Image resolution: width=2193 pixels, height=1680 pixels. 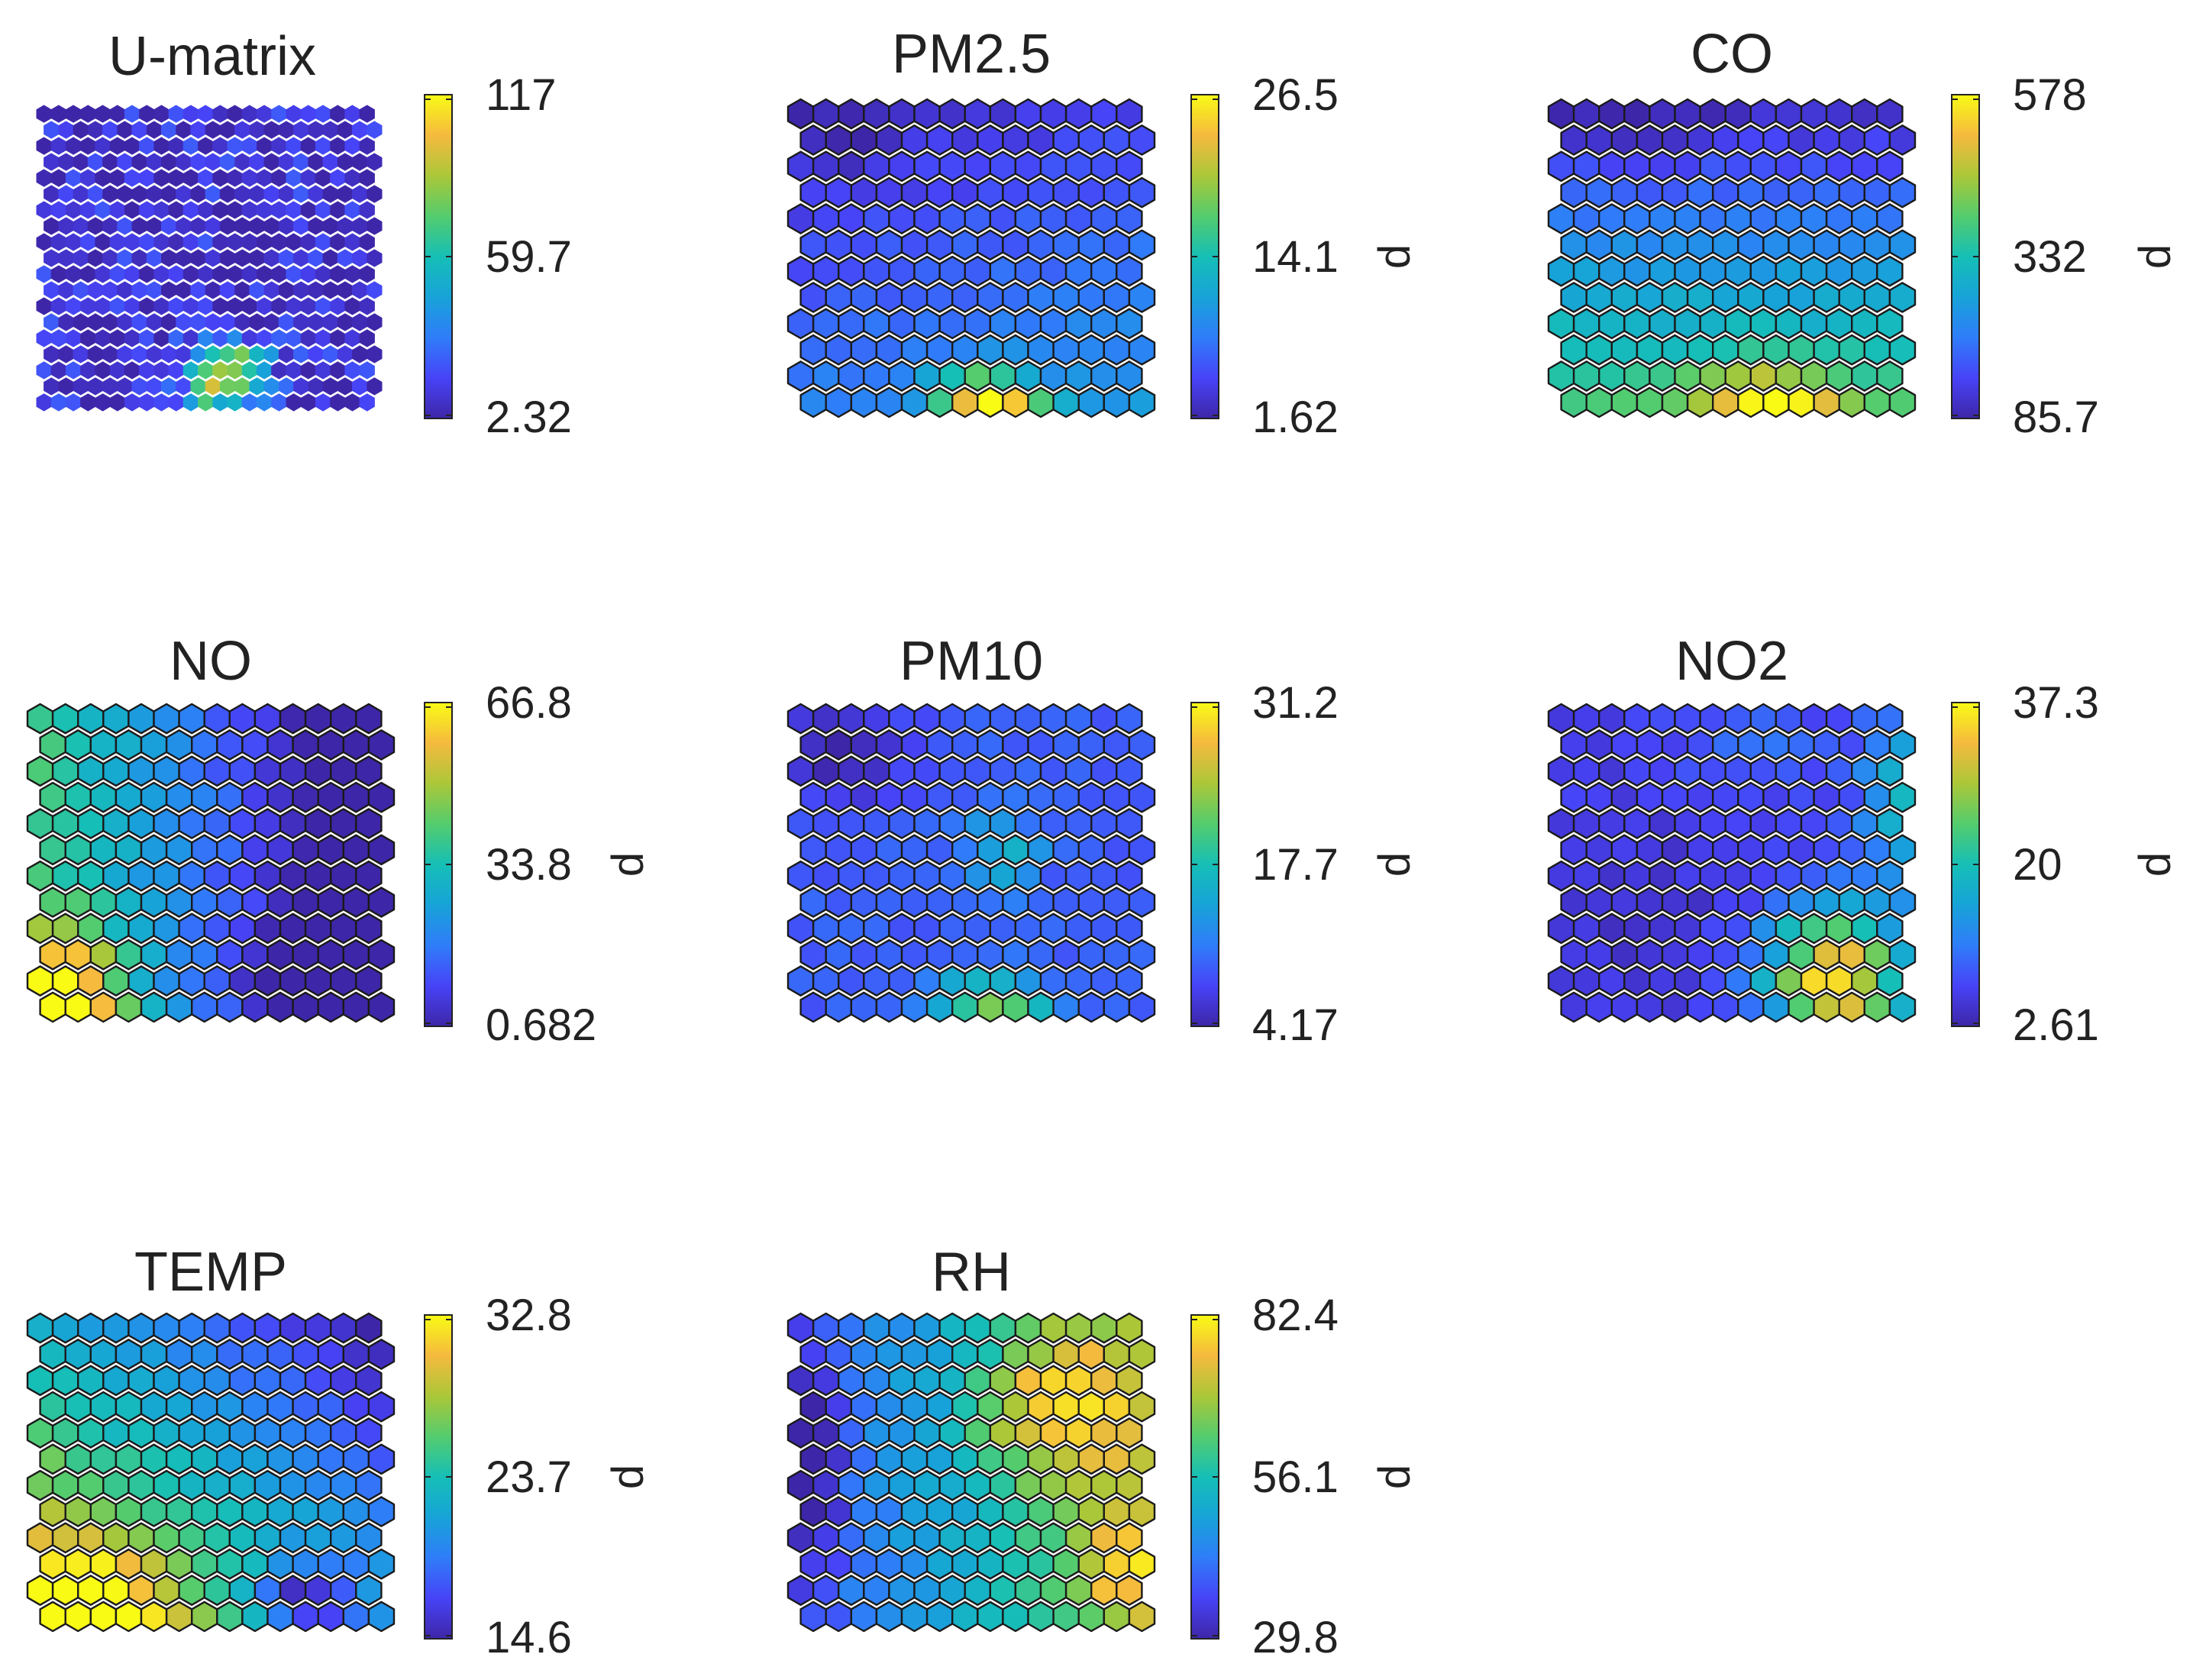 I want to click on panel-title-rh: RH, so click(x=971, y=1273).